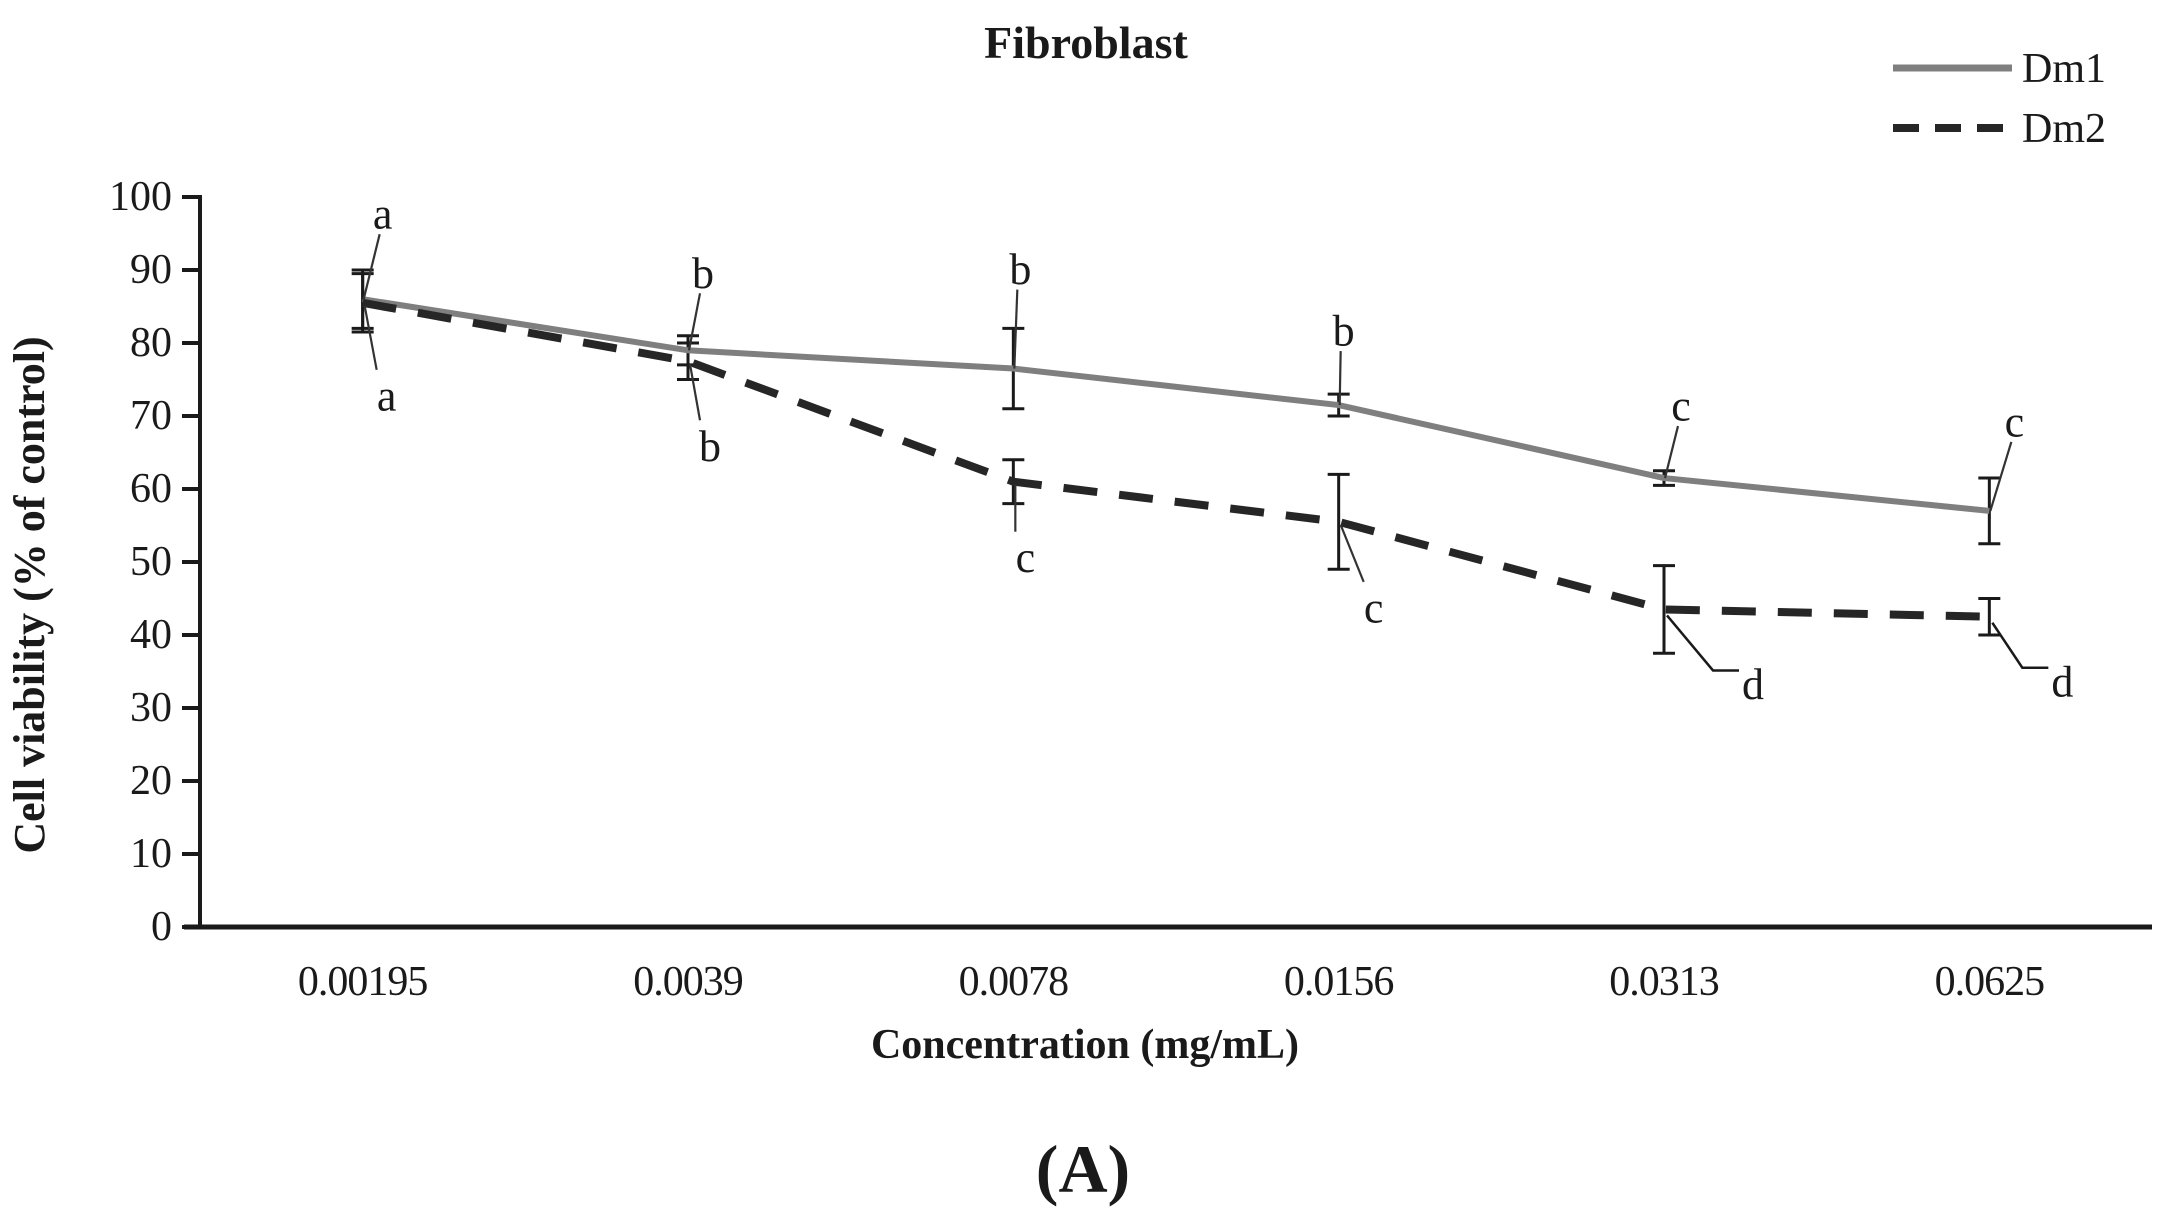  What do you see at coordinates (2064, 69) in the screenshot?
I see `legend-label-dm1: Dm1` at bounding box center [2064, 69].